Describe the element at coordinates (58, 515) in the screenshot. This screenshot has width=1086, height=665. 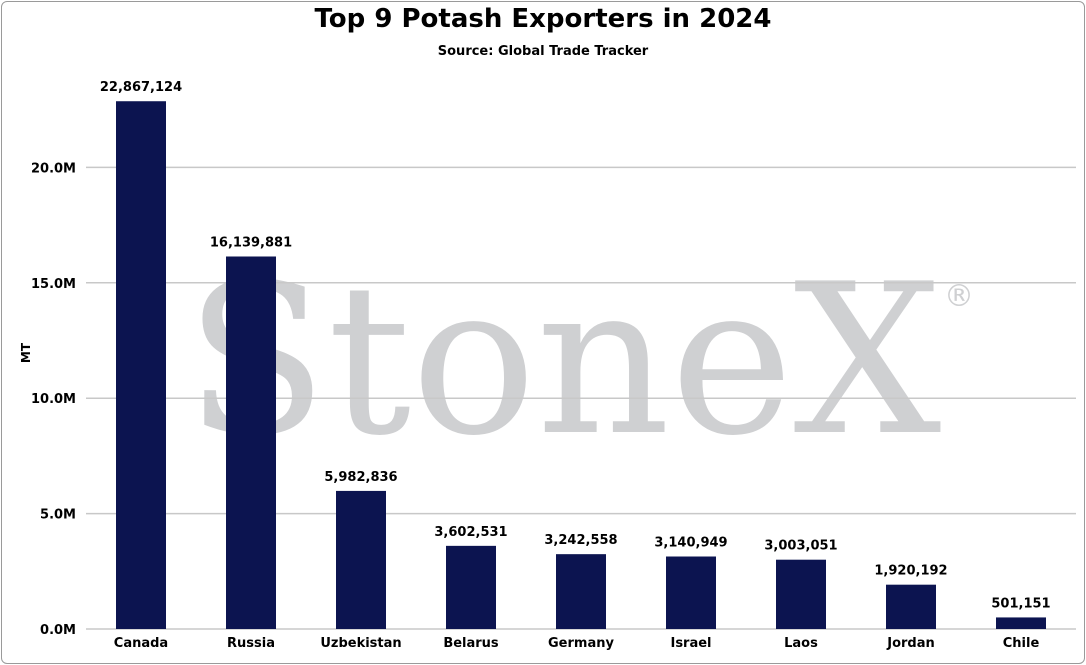
I see `y-tick-label: 5.0M` at that location.